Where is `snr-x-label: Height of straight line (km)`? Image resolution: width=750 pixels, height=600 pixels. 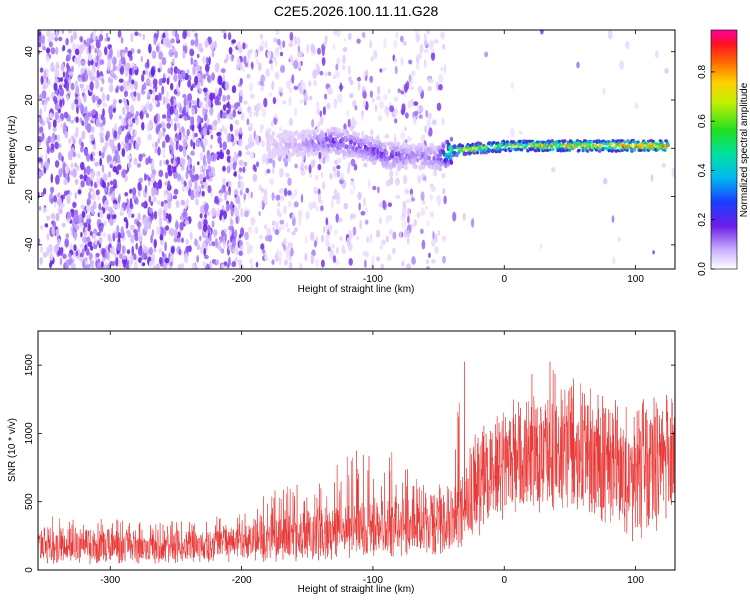 snr-x-label: Height of straight line (km) is located at coordinates (356, 589).